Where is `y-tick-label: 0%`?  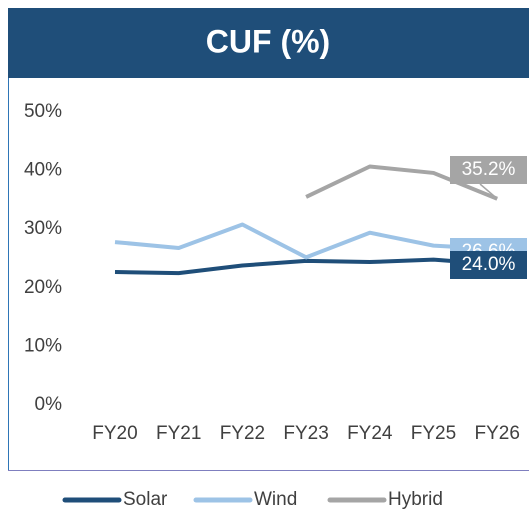
y-tick-label: 0% is located at coordinates (49, 404).